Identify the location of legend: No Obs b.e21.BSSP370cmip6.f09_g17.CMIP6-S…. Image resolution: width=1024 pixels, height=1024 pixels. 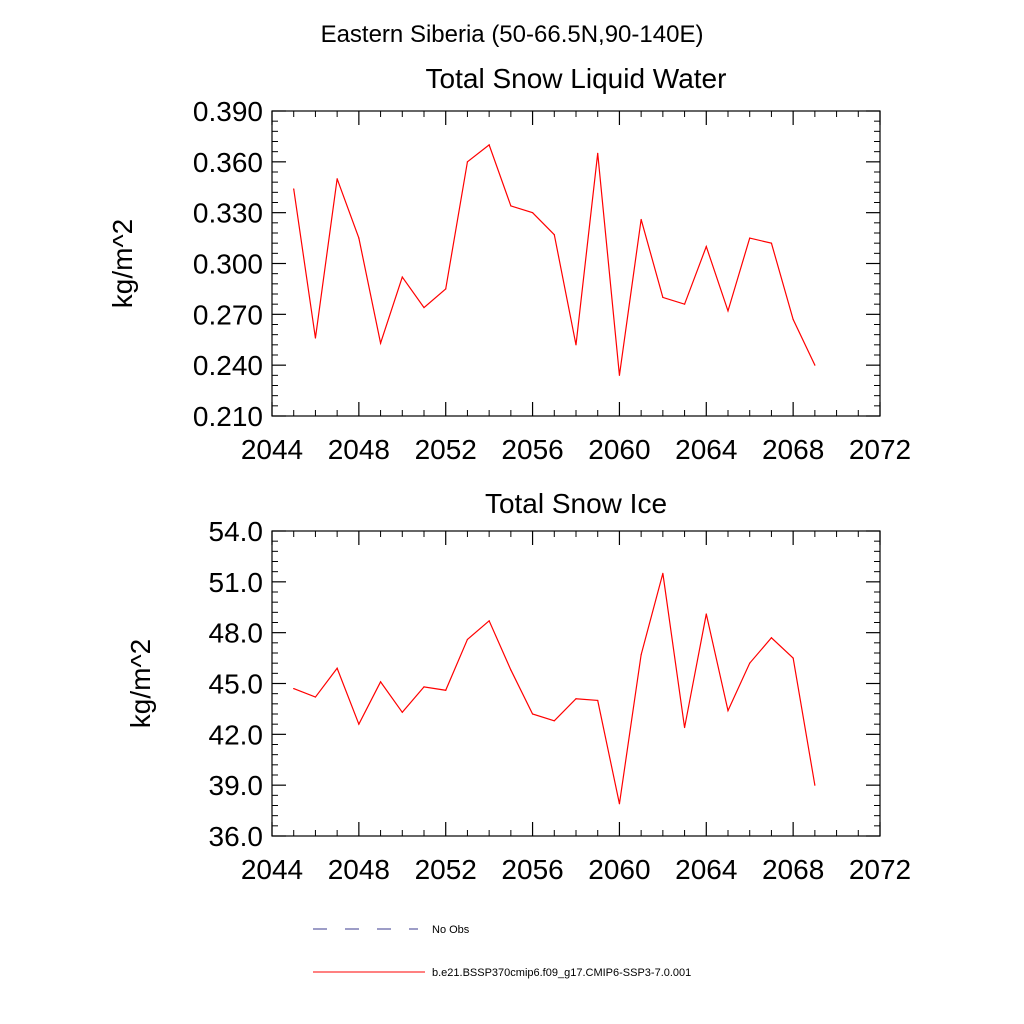
(502, 951).